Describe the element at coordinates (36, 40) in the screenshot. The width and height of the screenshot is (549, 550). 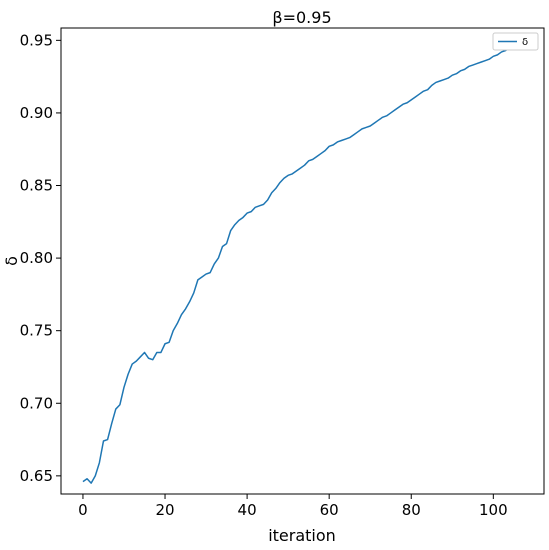
I see `y-tick-label: 0.95` at that location.